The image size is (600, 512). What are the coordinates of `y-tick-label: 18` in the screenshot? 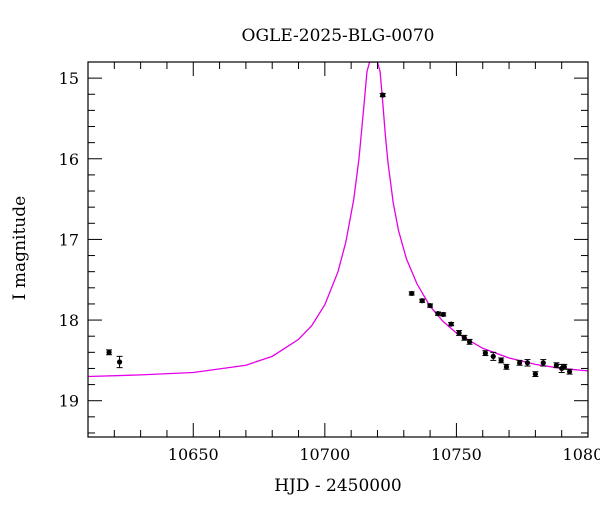 It's located at (69, 320).